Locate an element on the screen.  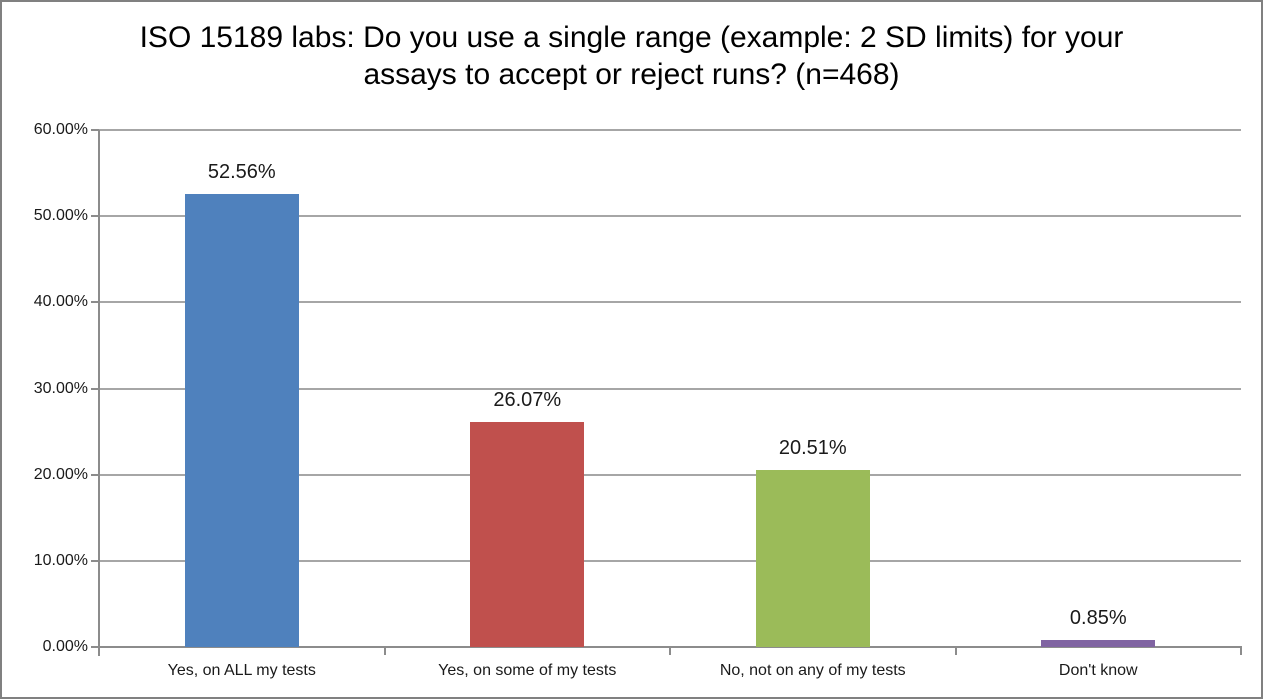
y-axis-tick-label: 30.00% is located at coordinates (60, 388).